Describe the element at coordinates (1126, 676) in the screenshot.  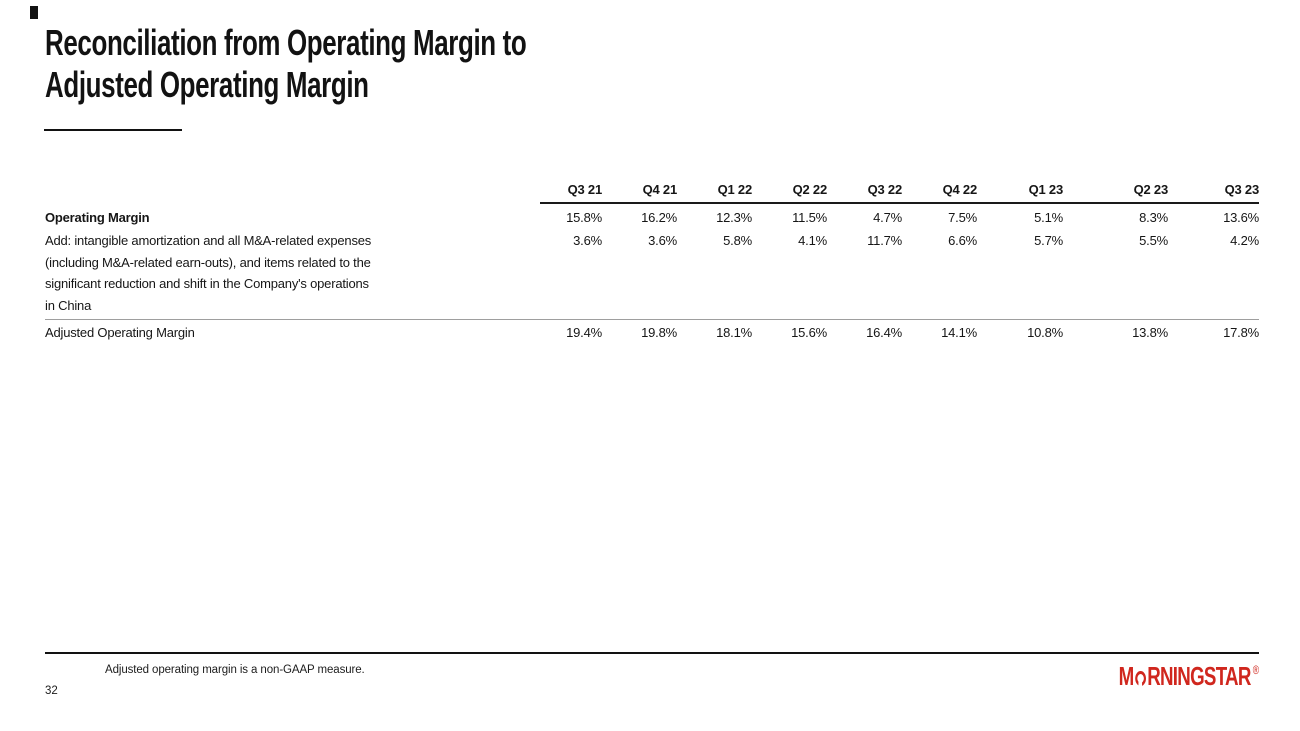
I see `logo-text-m: M` at that location.